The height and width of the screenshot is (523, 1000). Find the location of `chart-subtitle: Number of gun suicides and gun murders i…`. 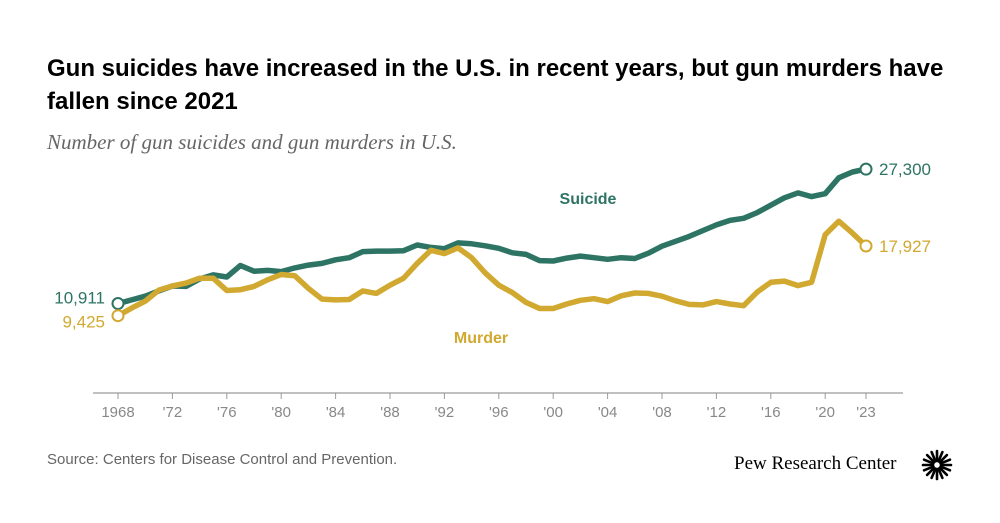

chart-subtitle: Number of gun suicides and gun murders i… is located at coordinates (252, 142).